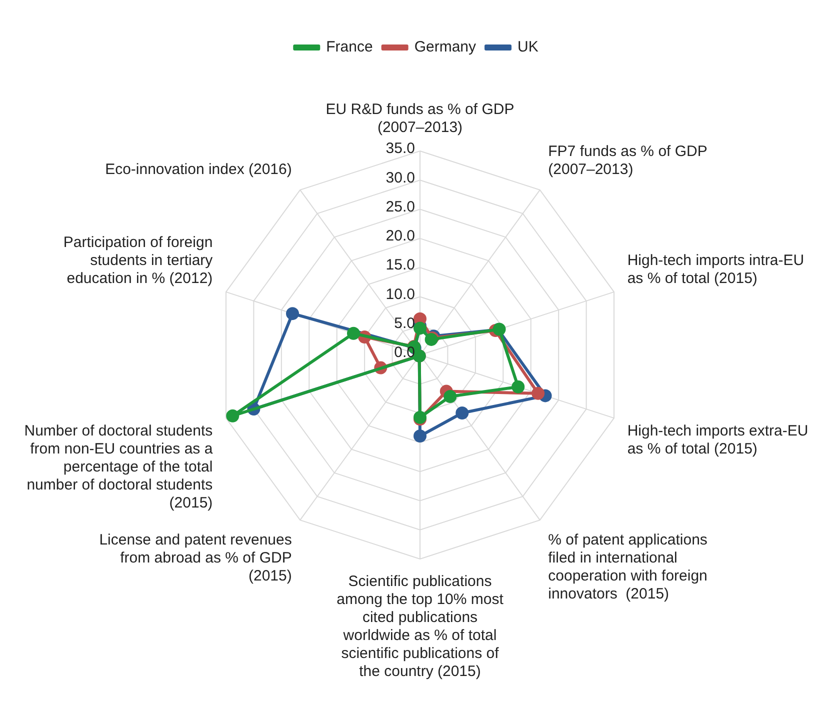 The width and height of the screenshot is (833, 721). What do you see at coordinates (138, 260) in the screenshot?
I see `spoke-label: Participation of foreign students in tertiary education in % (2012)` at bounding box center [138, 260].